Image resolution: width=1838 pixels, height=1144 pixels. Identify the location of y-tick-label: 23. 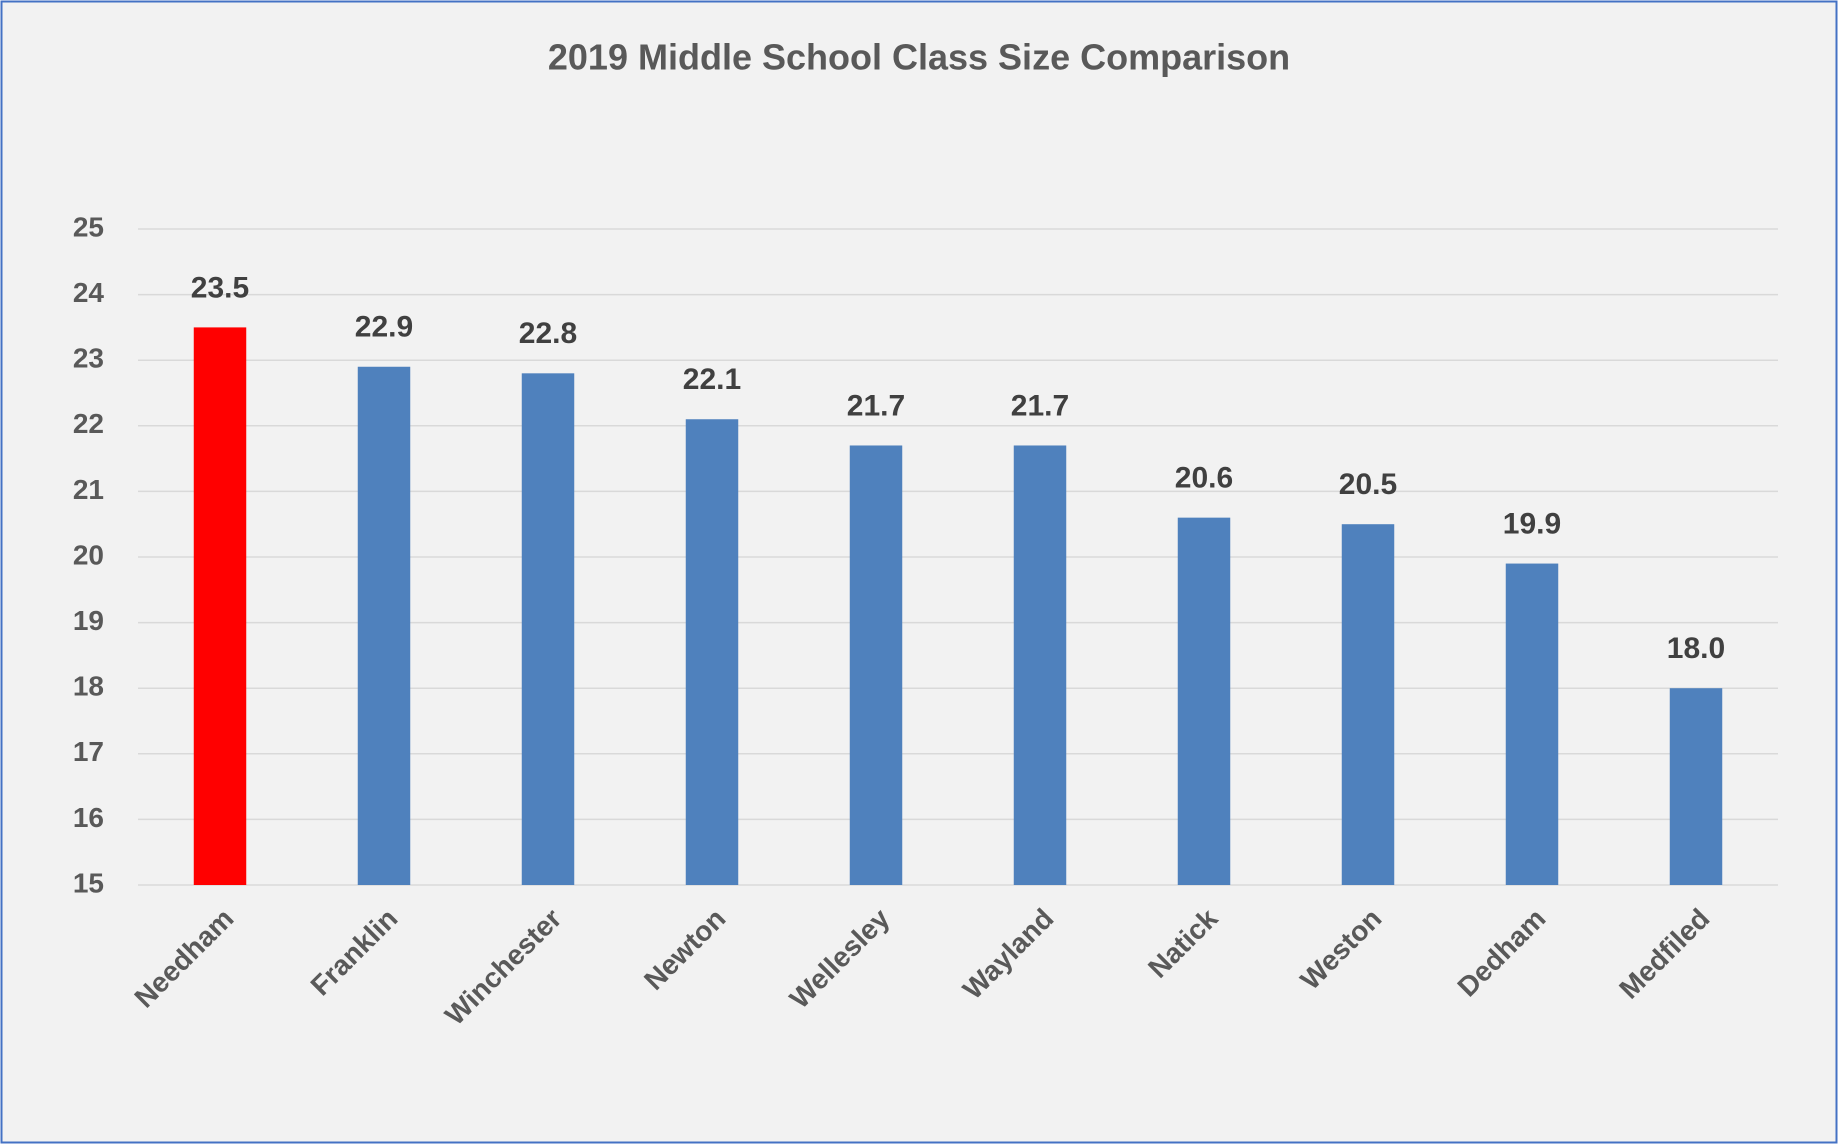
(88, 358).